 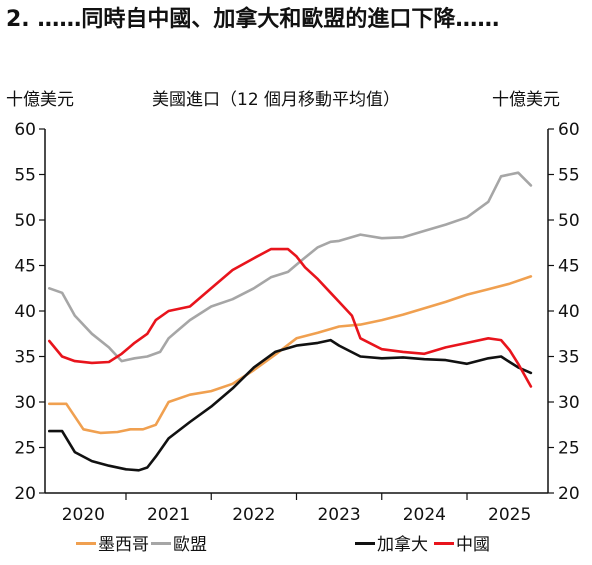 I want to click on y-tick-label-left: 20, so click(x=25, y=494).